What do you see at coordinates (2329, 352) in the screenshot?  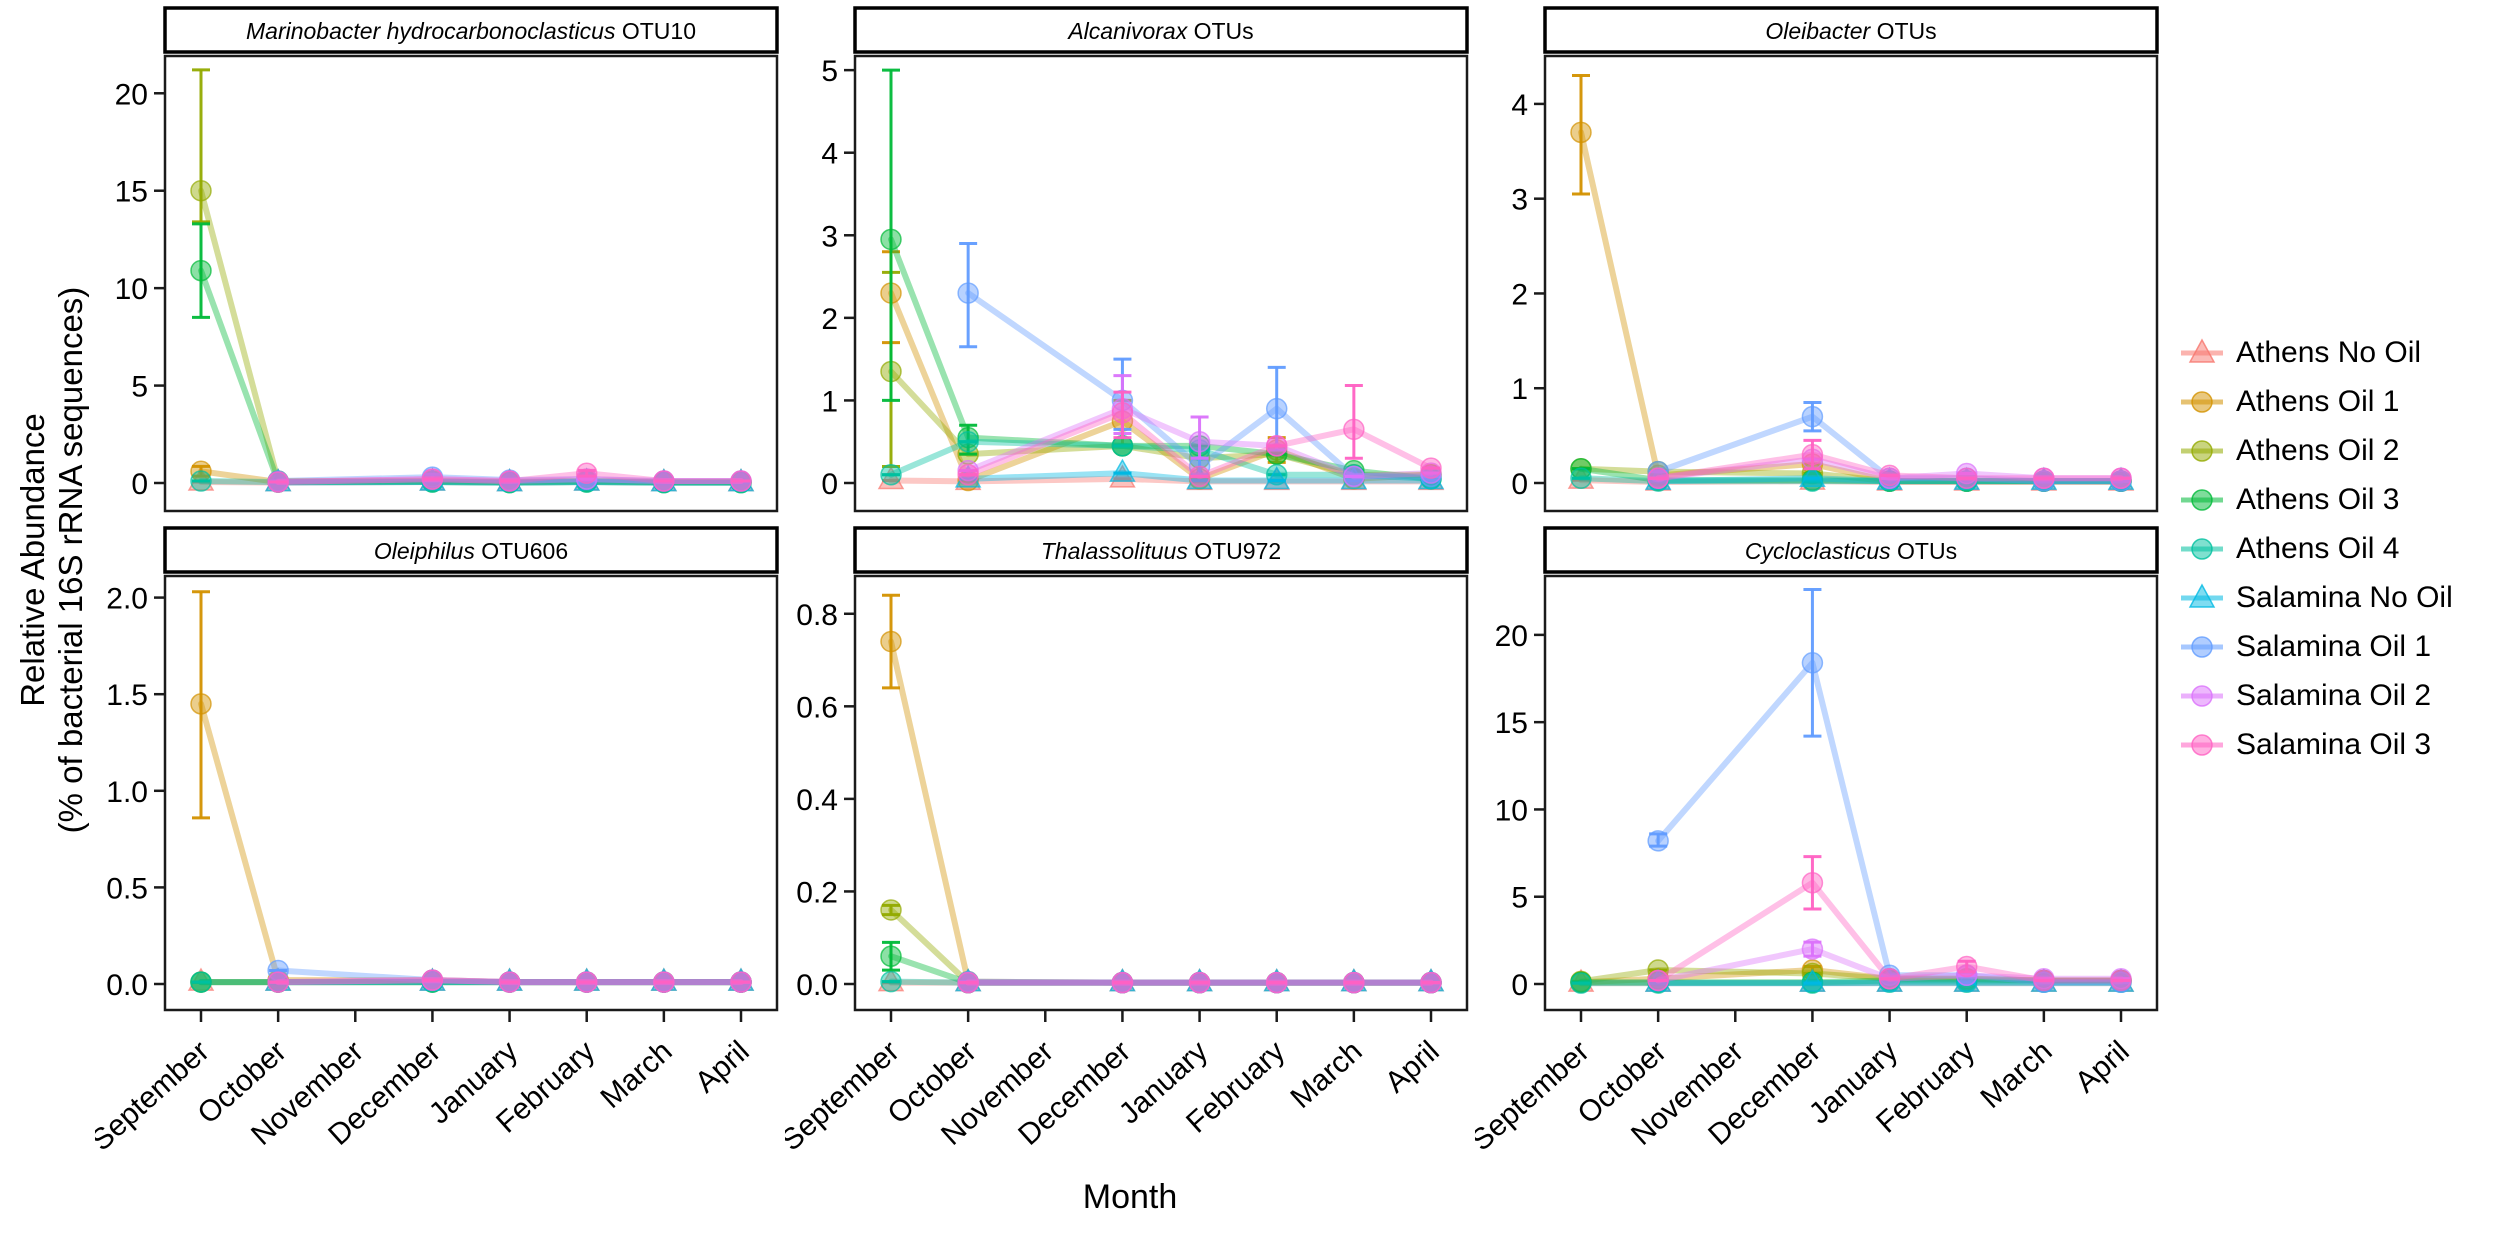 I see `legend-label: Athens No Oil` at bounding box center [2329, 352].